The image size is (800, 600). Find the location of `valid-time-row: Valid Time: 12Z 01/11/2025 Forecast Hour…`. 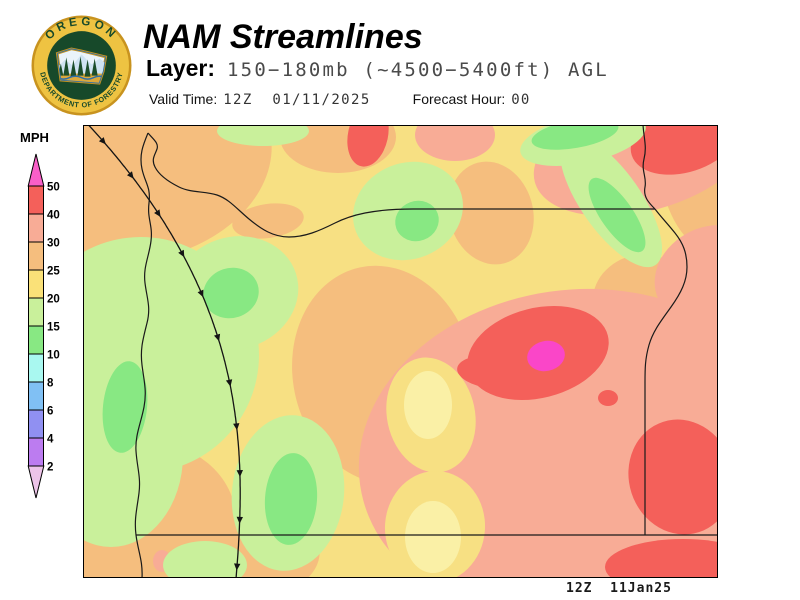

valid-time-row: Valid Time: 12Z 01/11/2025 Forecast Hour… is located at coordinates (340, 99).